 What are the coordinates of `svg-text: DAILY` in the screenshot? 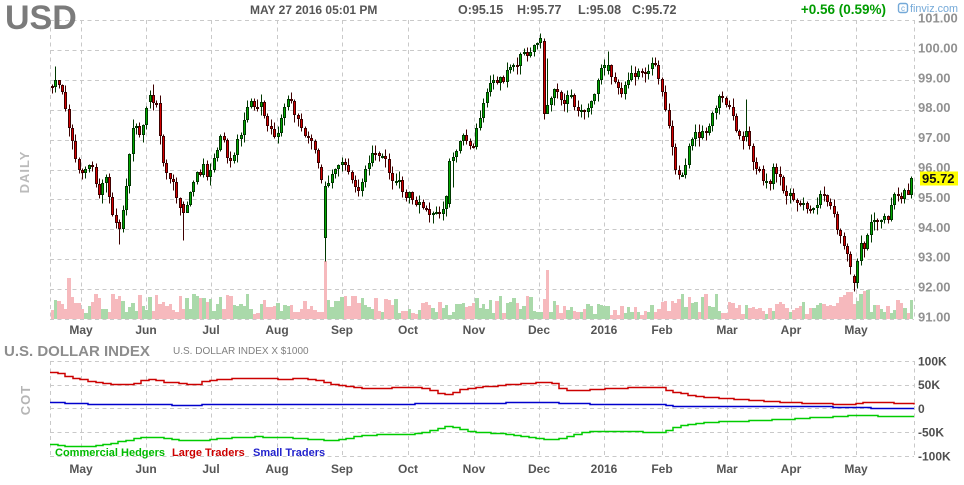 It's located at (24, 172).